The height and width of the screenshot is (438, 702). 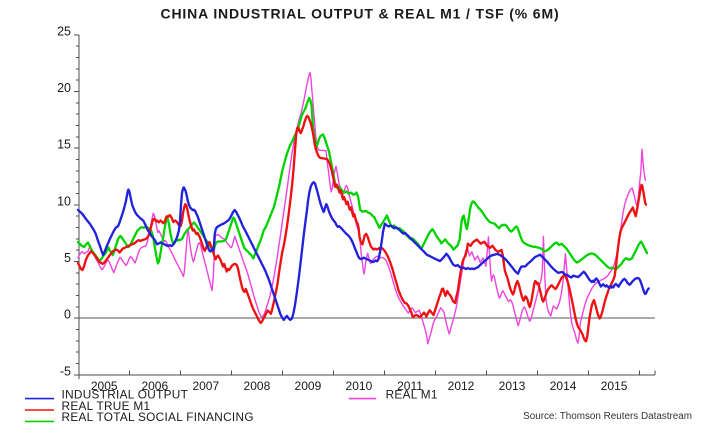 What do you see at coordinates (154, 386) in the screenshot?
I see `svg-text: 2006` at bounding box center [154, 386].